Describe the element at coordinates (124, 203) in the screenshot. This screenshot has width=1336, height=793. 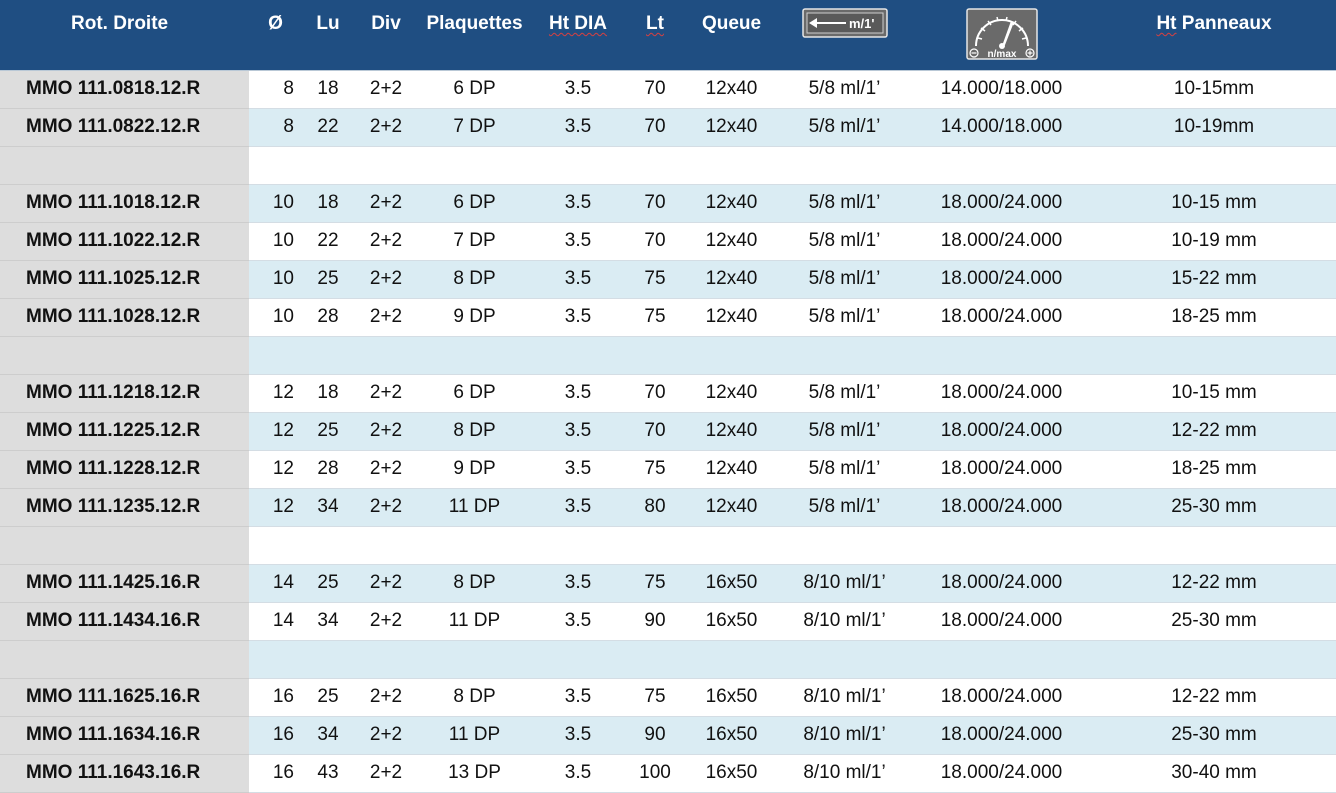
I see `ref-cell: MMO 111.1018.12.R` at that location.